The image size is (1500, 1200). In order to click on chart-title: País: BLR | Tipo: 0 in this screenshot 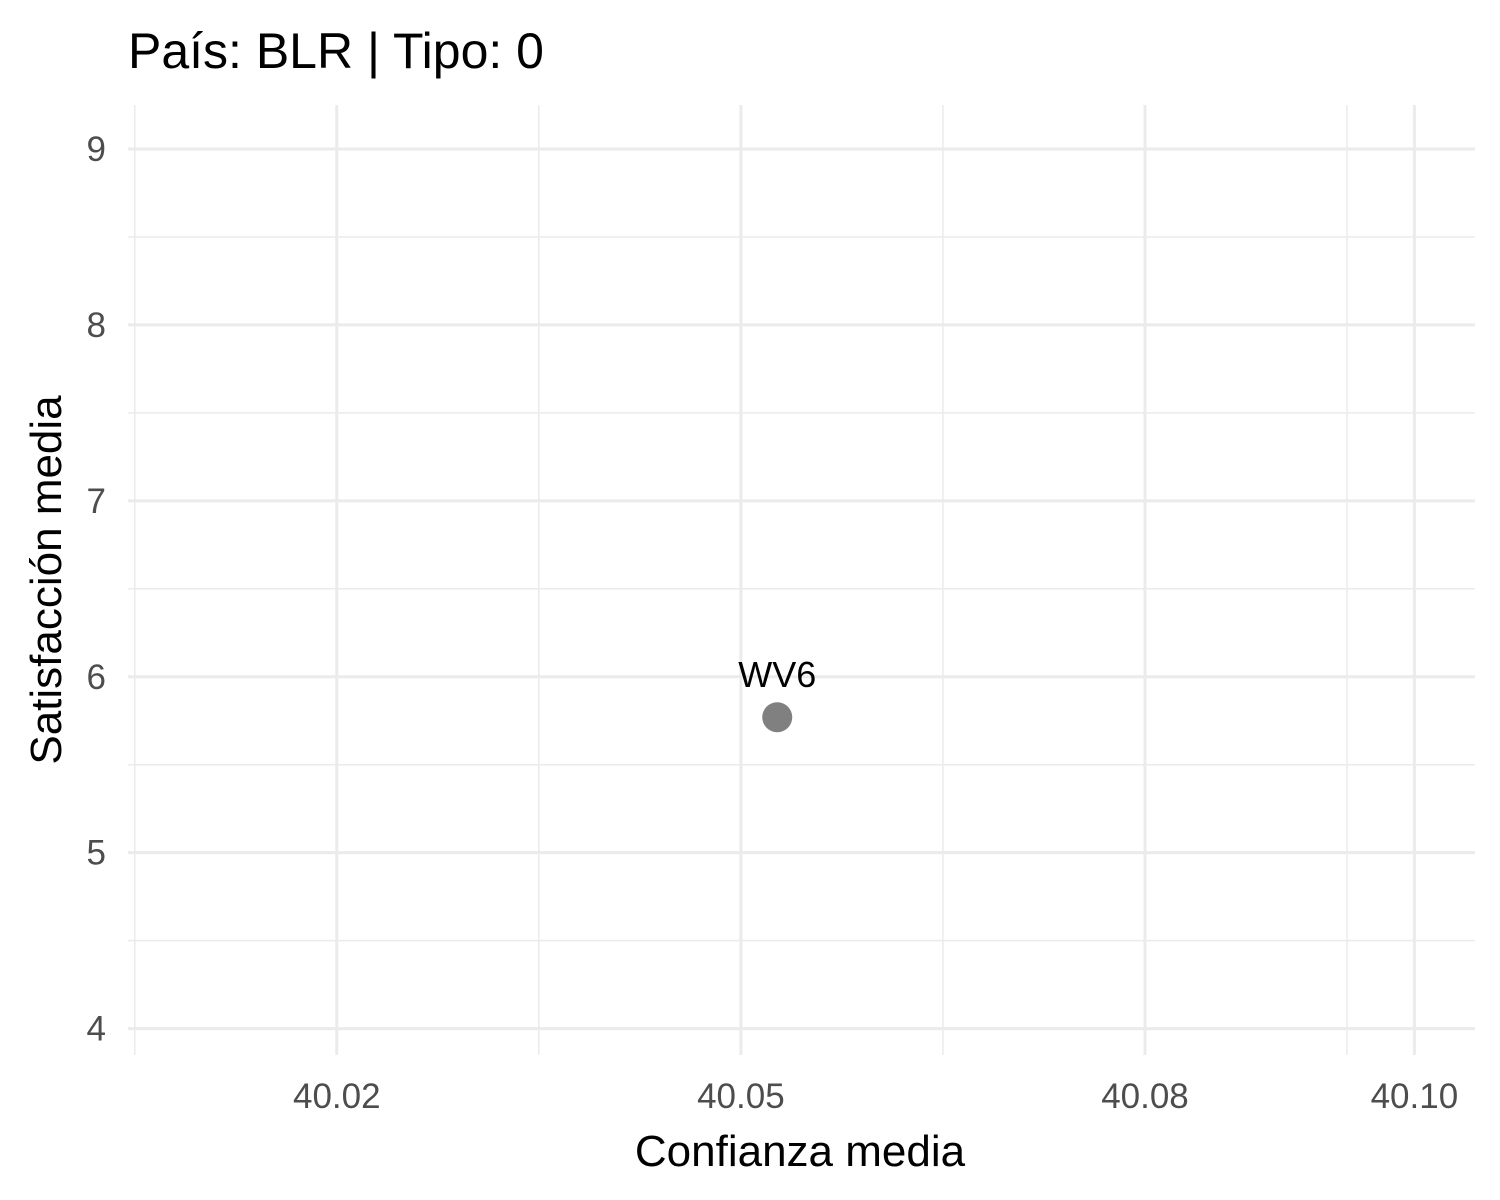, I will do `click(336, 51)`.